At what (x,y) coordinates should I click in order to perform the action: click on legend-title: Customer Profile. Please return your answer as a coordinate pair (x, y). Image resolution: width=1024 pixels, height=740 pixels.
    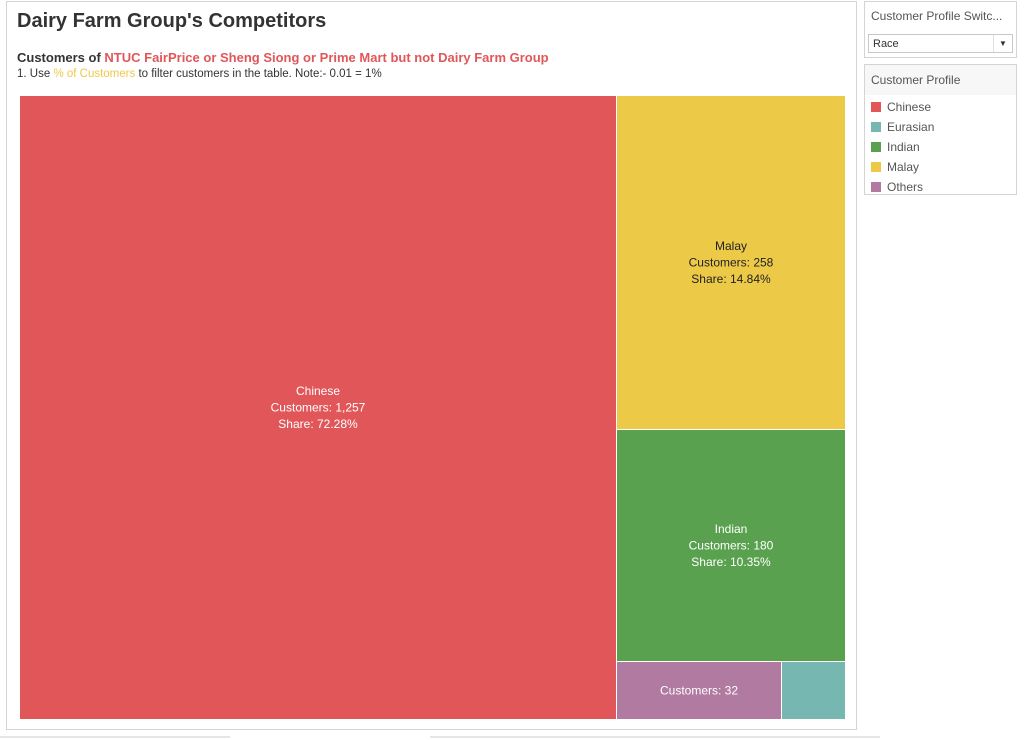
    Looking at the image, I should click on (940, 80).